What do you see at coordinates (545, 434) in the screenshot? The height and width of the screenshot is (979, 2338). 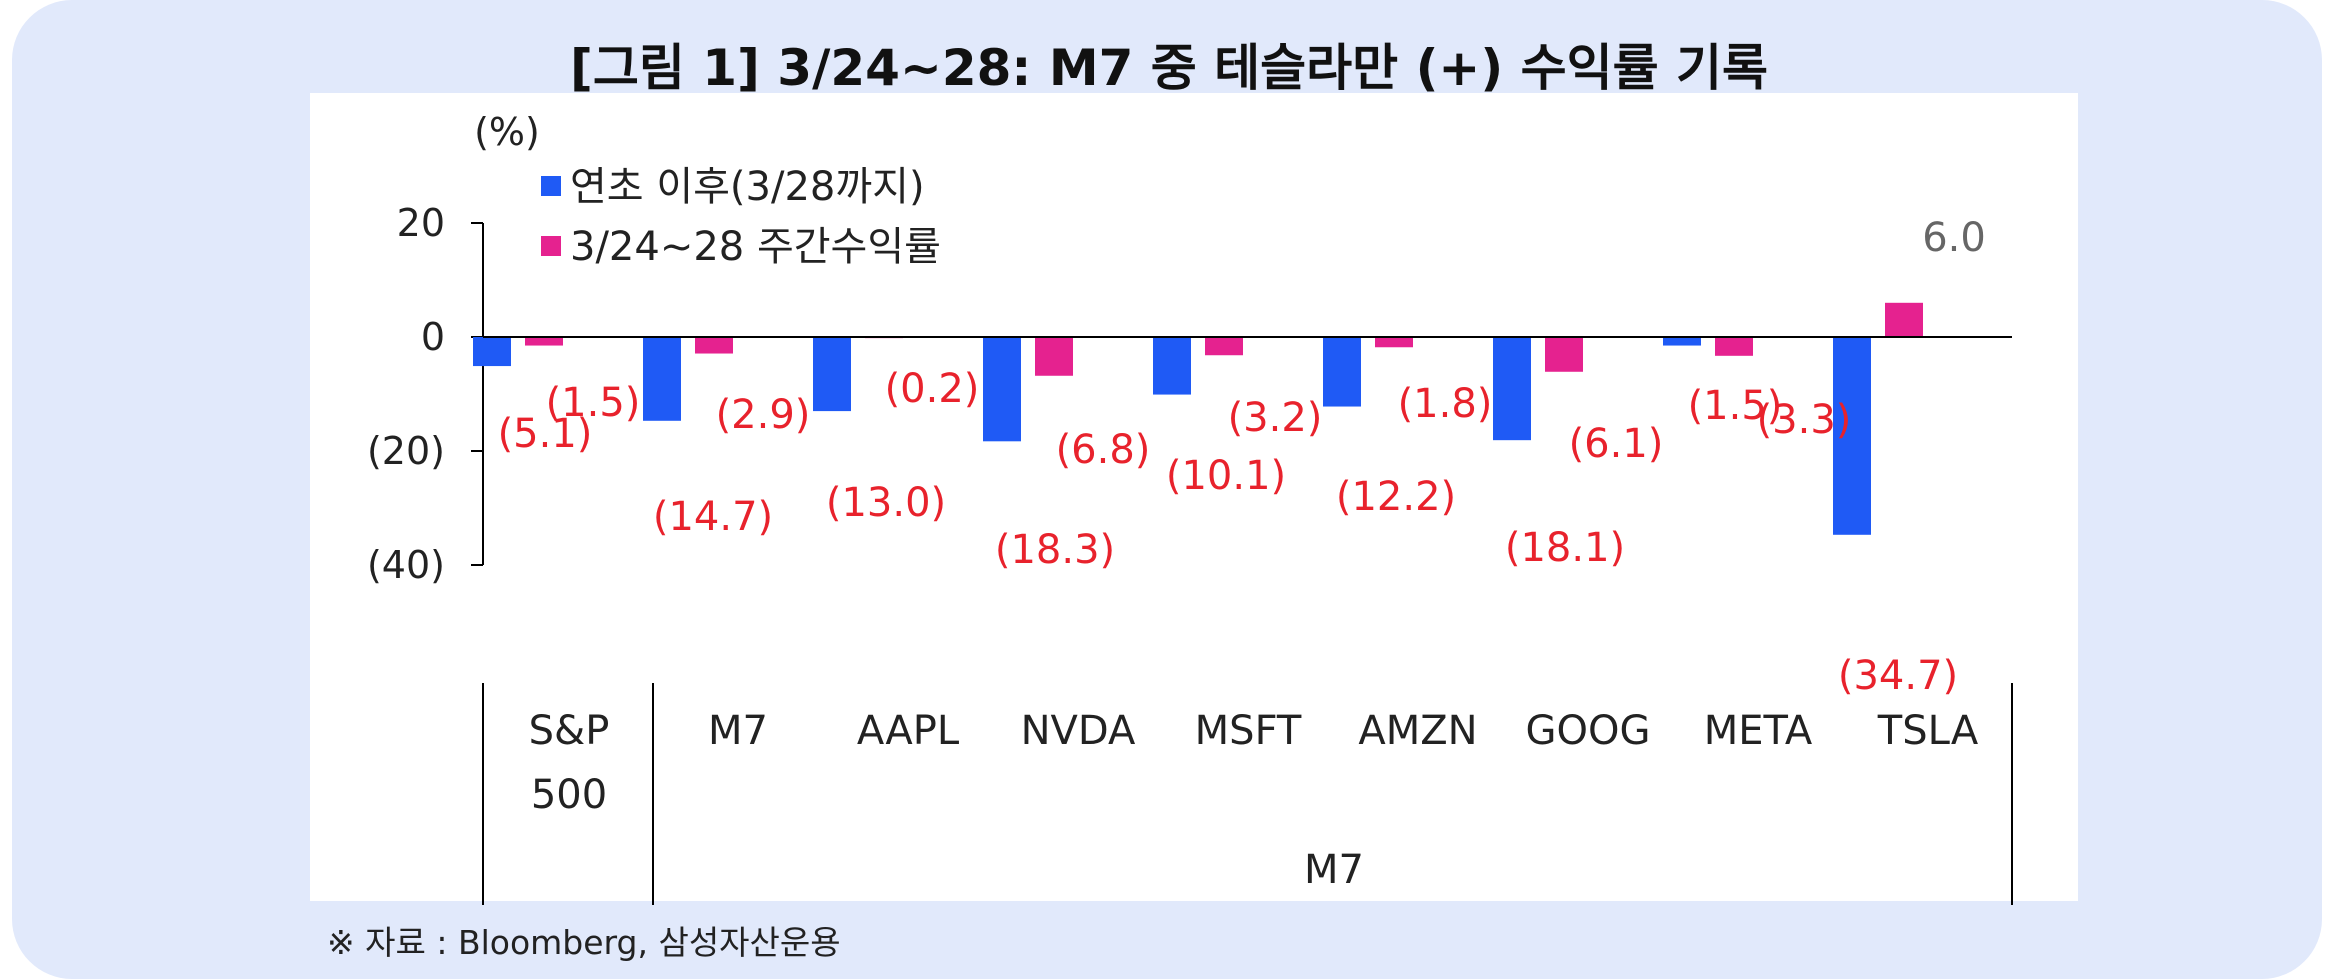 I see `data-label-ytd: (5.1)` at bounding box center [545, 434].